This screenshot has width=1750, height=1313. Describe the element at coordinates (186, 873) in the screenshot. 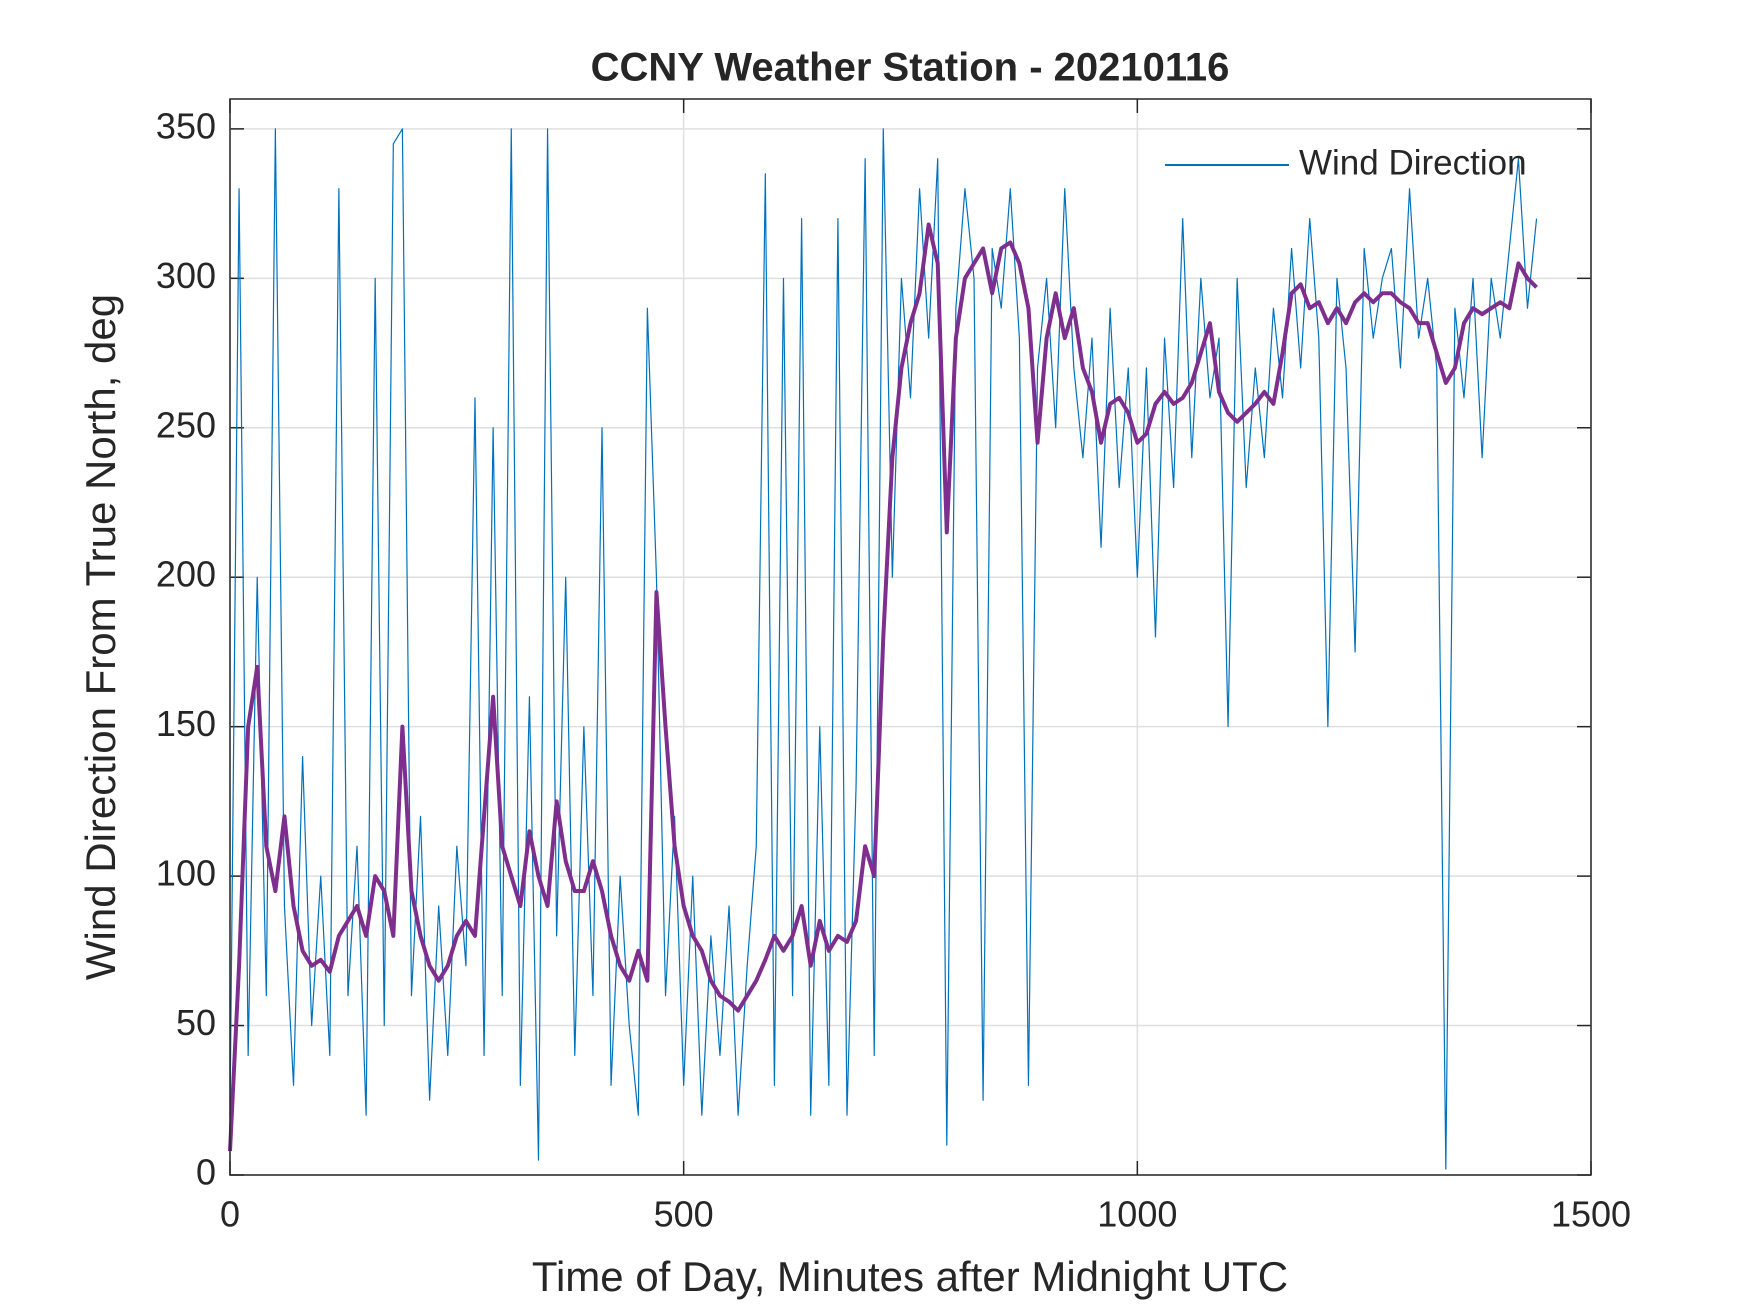

I see `y-tick-label: 100` at that location.